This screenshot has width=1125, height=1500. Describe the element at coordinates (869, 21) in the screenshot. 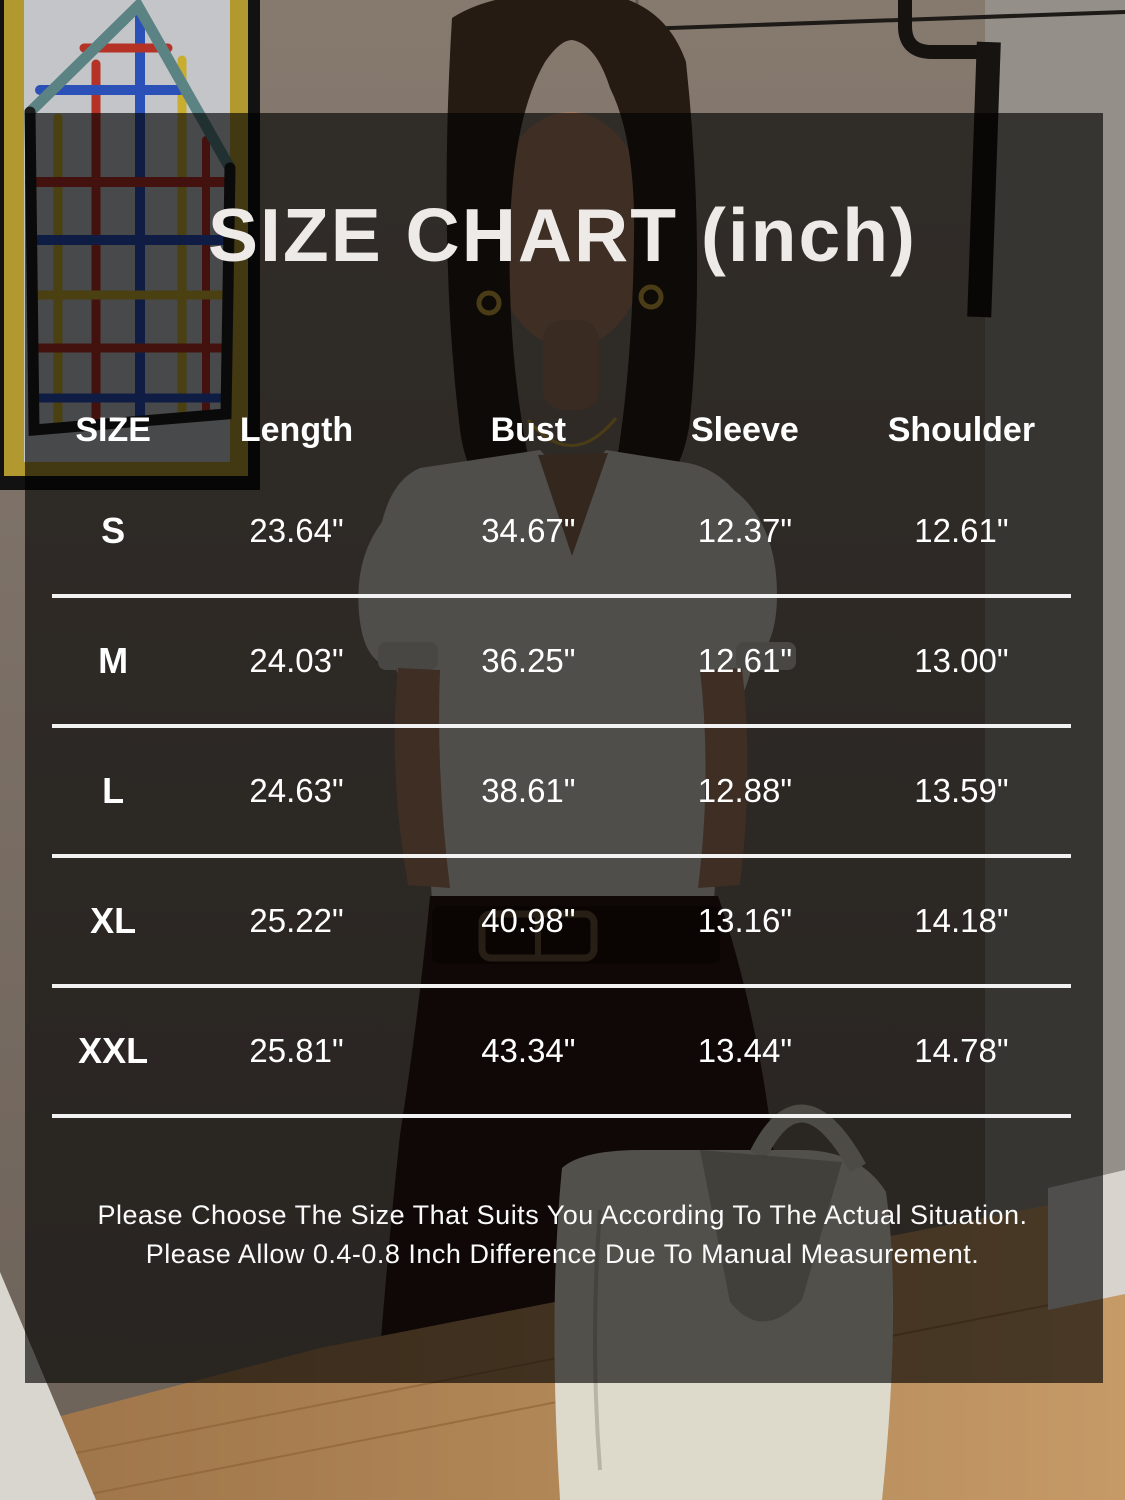

I see `wire` at that location.